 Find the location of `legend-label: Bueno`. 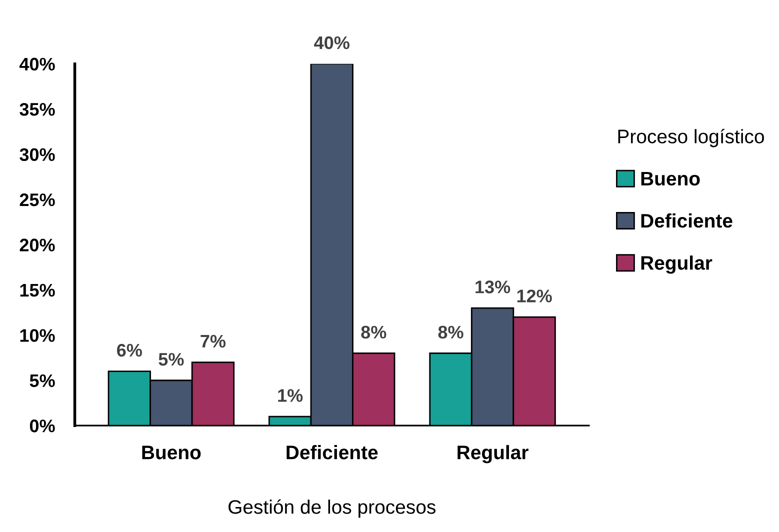

legend-label: Bueno is located at coordinates (670, 179).